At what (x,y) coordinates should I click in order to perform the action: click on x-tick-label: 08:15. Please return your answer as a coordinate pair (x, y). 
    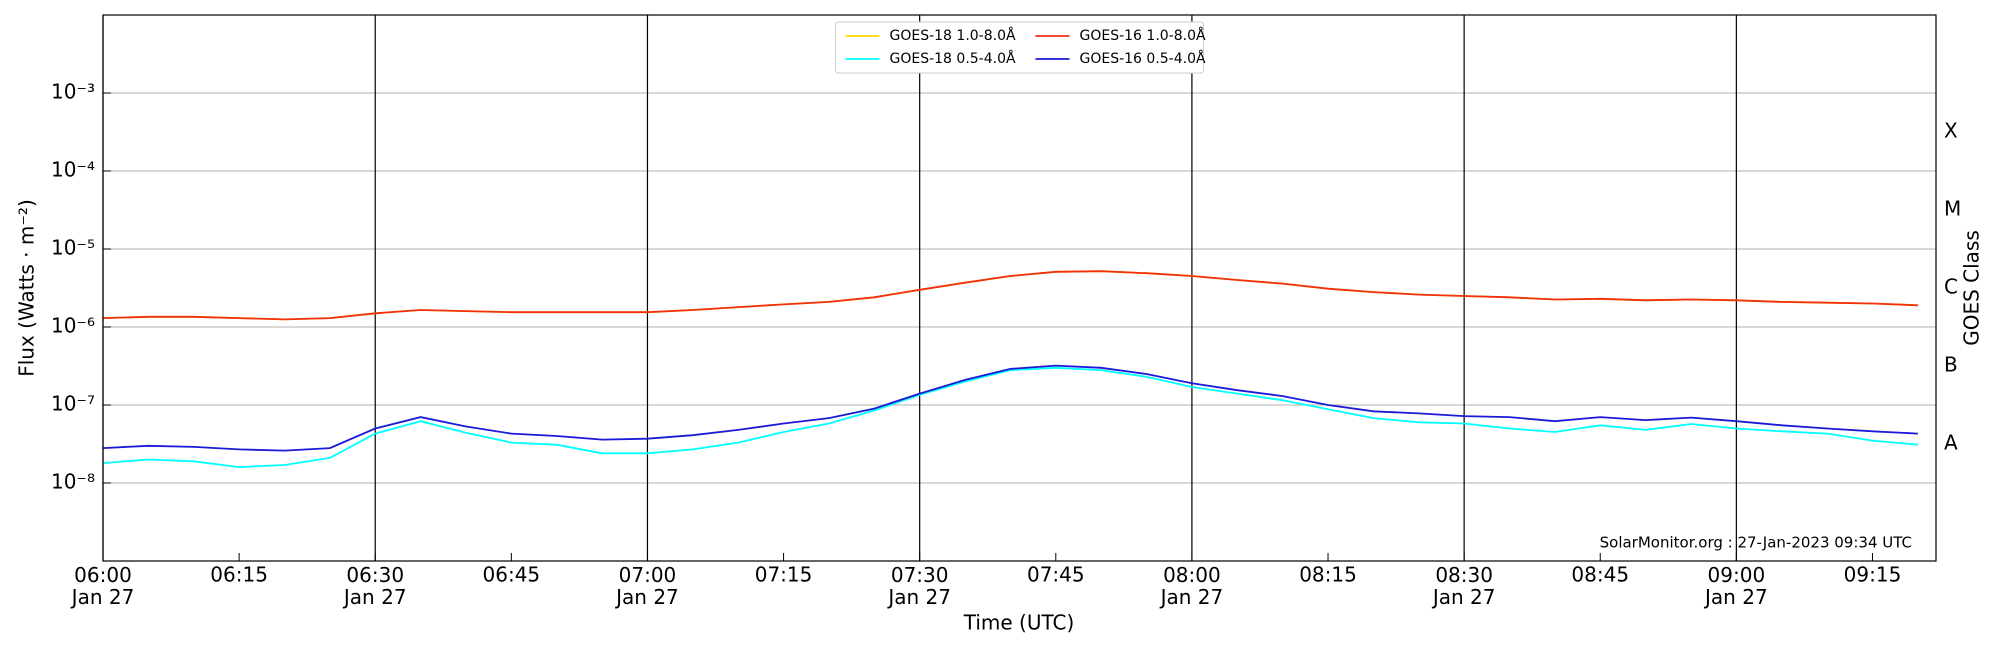
    Looking at the image, I should click on (1328, 575).